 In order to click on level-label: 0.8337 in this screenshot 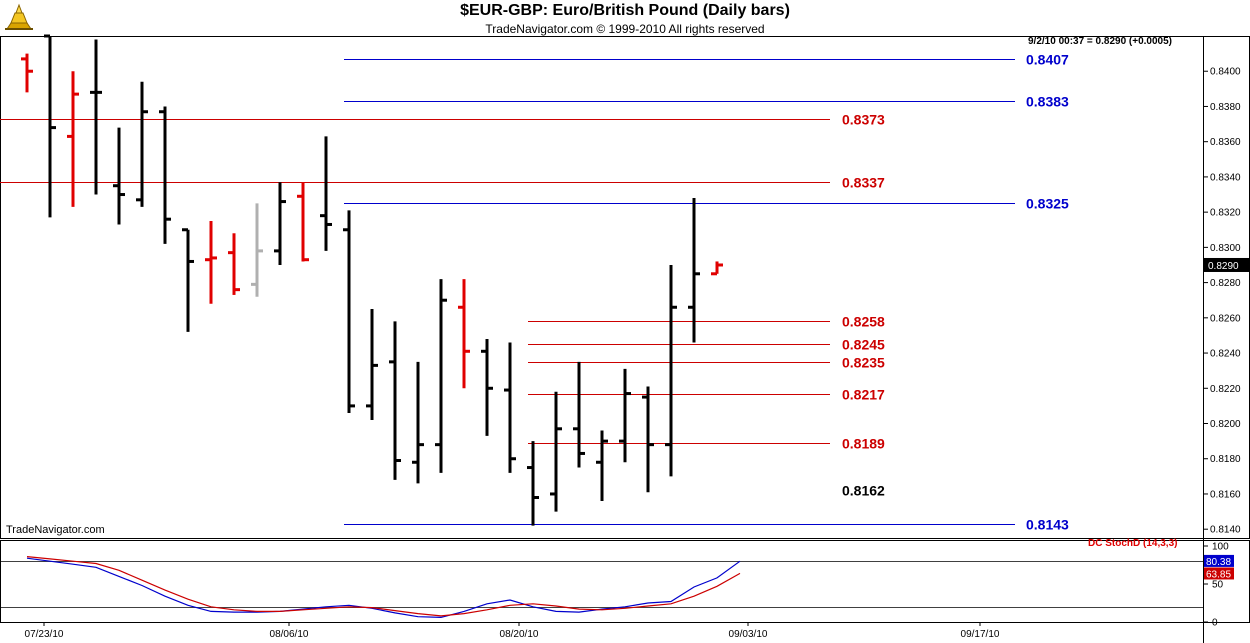, I will do `click(863, 183)`.